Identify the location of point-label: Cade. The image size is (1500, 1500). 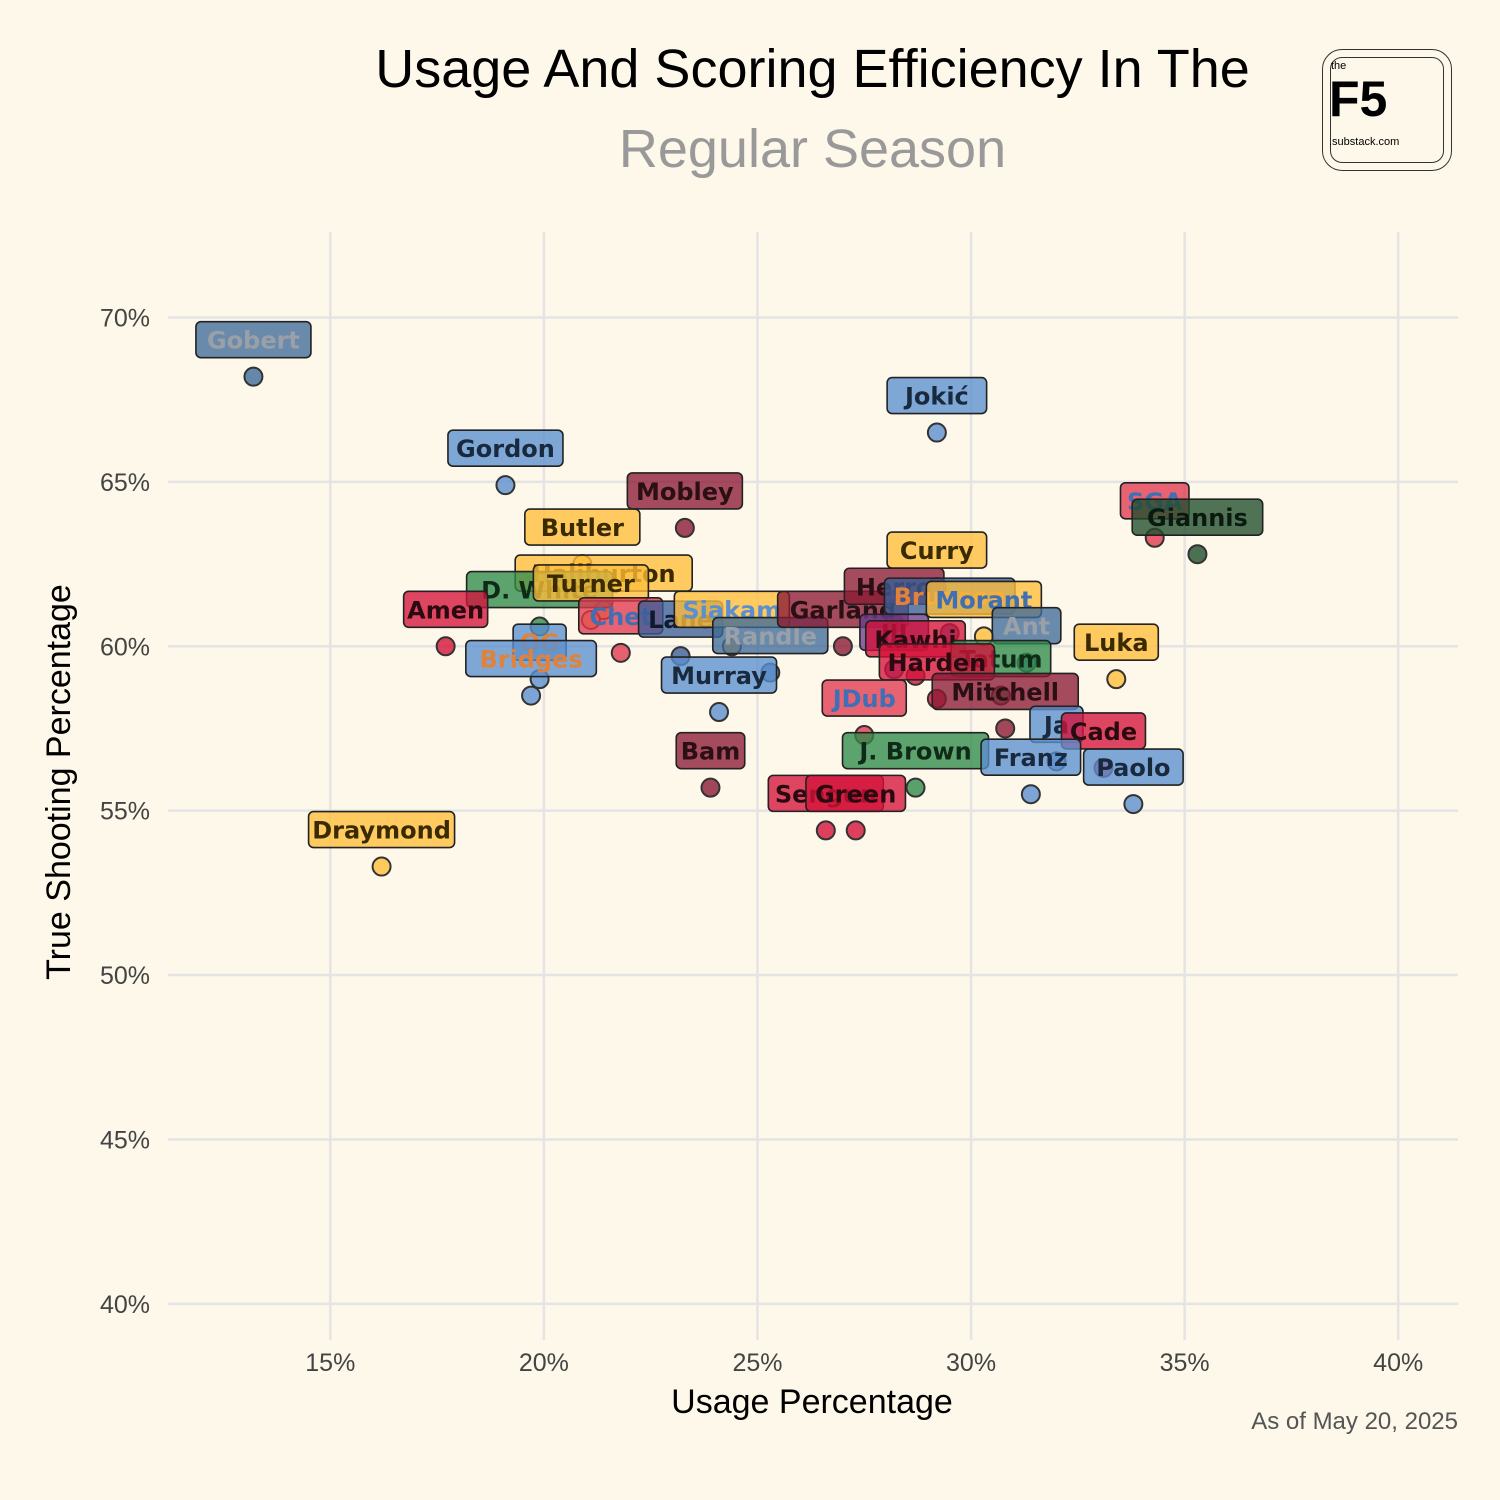
(1103, 731).